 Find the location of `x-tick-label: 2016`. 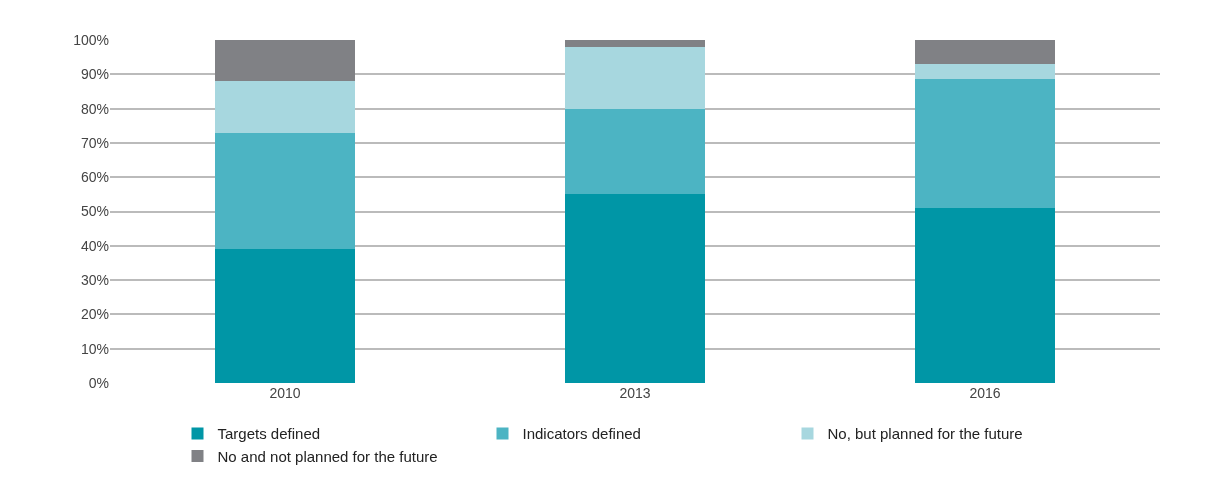

x-tick-label: 2016 is located at coordinates (985, 393).